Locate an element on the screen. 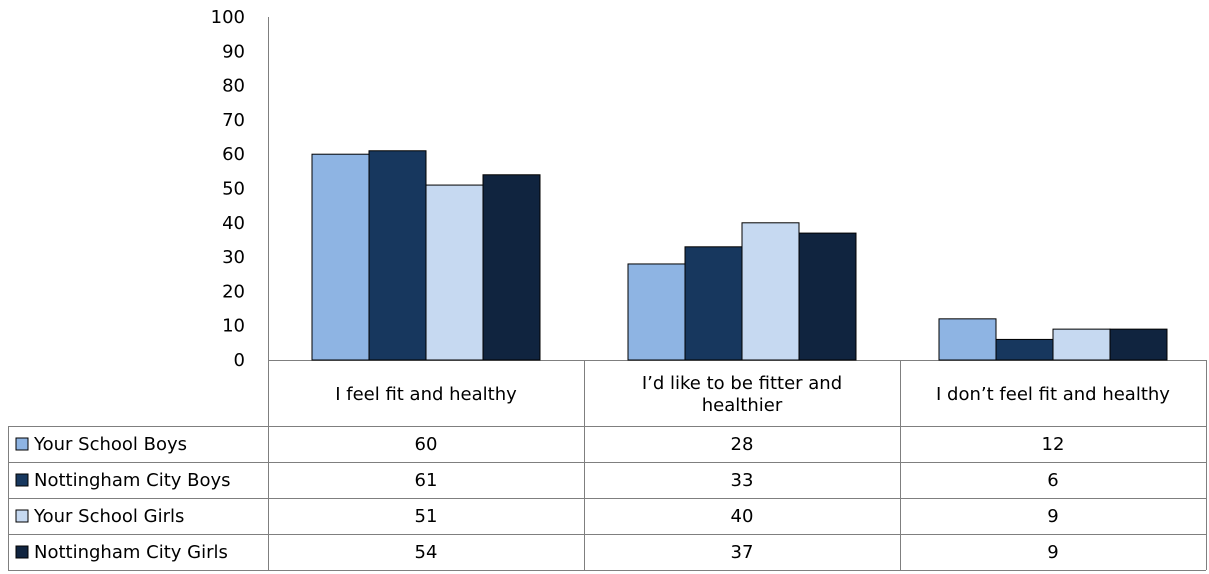 Image resolution: width=1209 pixels, height=574 pixels. table-value: 28 is located at coordinates (742, 444).